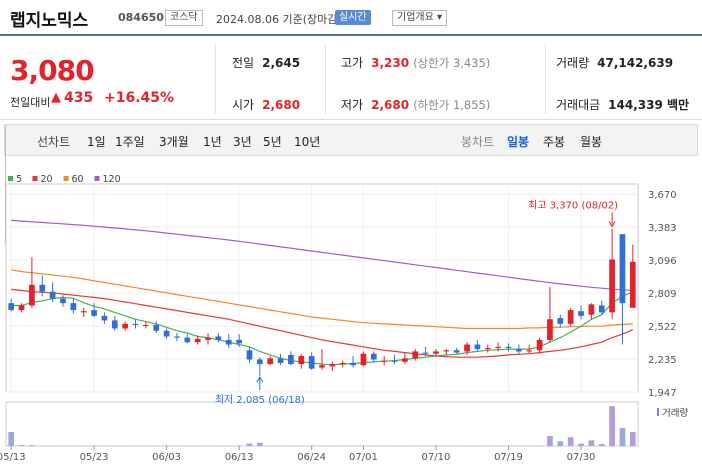  I want to click on x-tick-label: 07/19, so click(508, 457).